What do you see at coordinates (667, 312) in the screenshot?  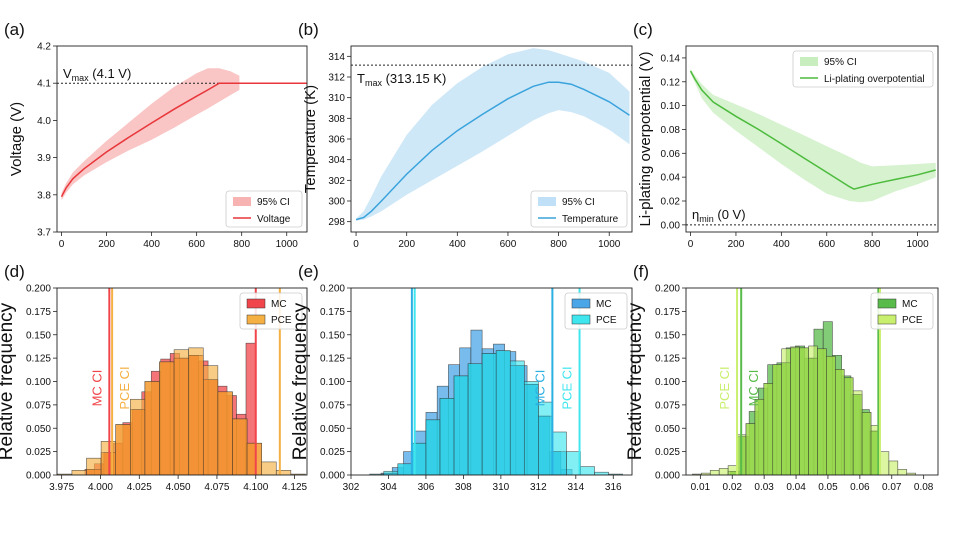 I see `y-tick-label: 0.175` at bounding box center [667, 312].